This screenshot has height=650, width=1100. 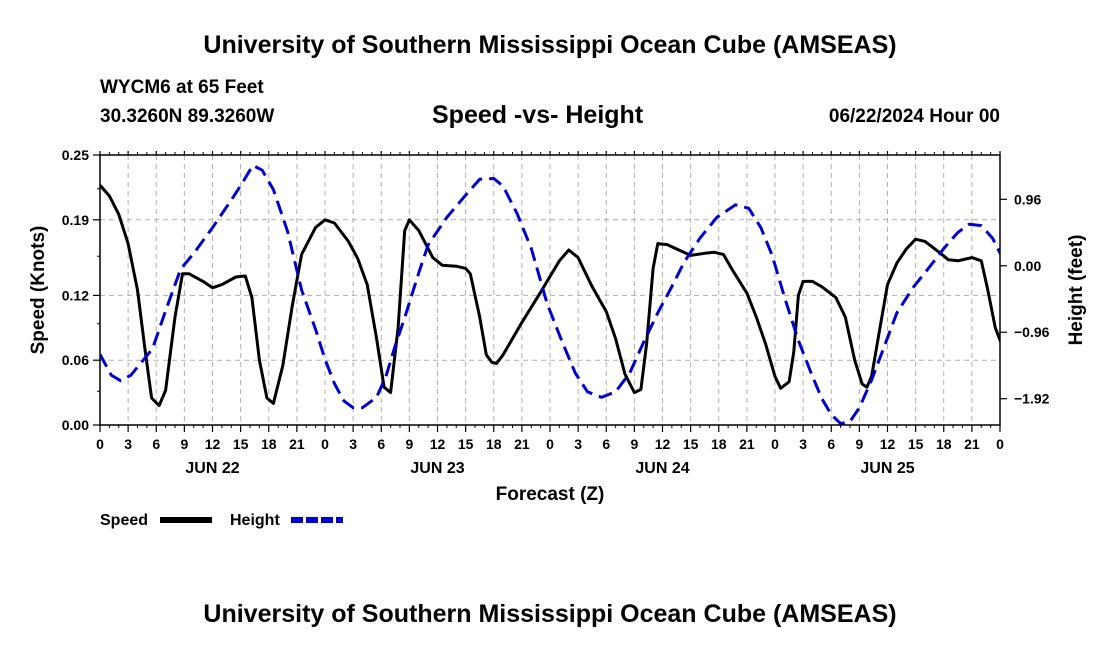 What do you see at coordinates (662, 468) in the screenshot?
I see `day-label: JUN 24` at bounding box center [662, 468].